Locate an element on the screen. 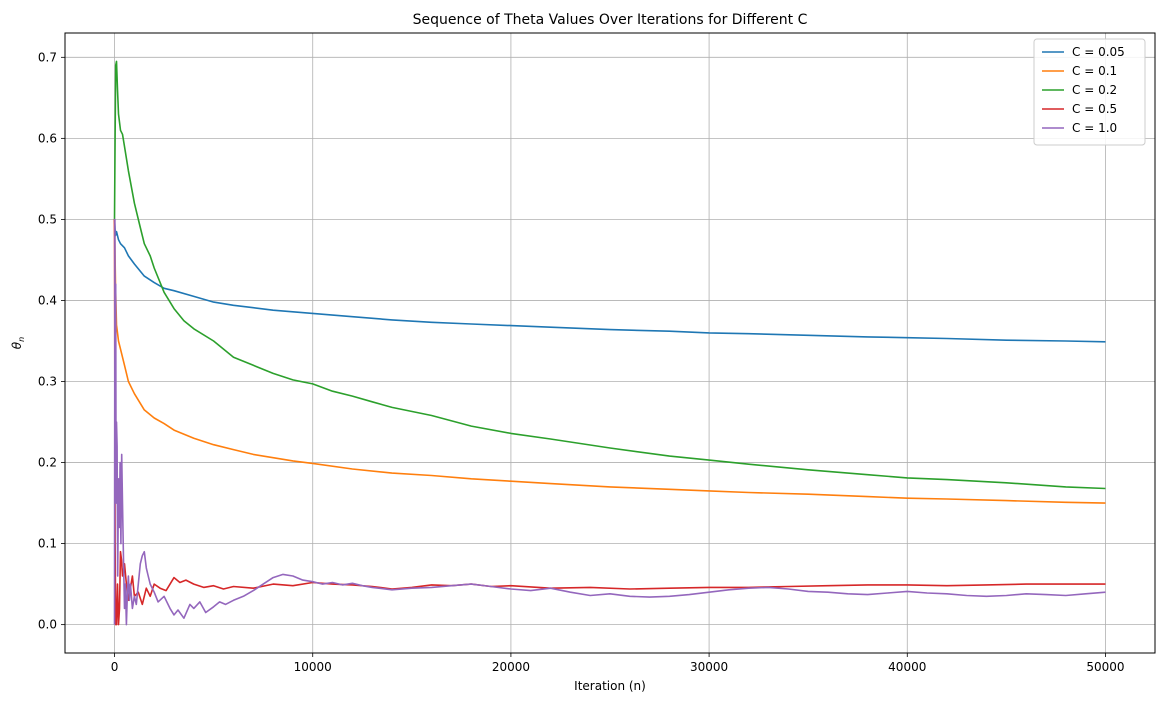 This screenshot has width=1159, height=701. x-tick-label: 20000 is located at coordinates (511, 667).